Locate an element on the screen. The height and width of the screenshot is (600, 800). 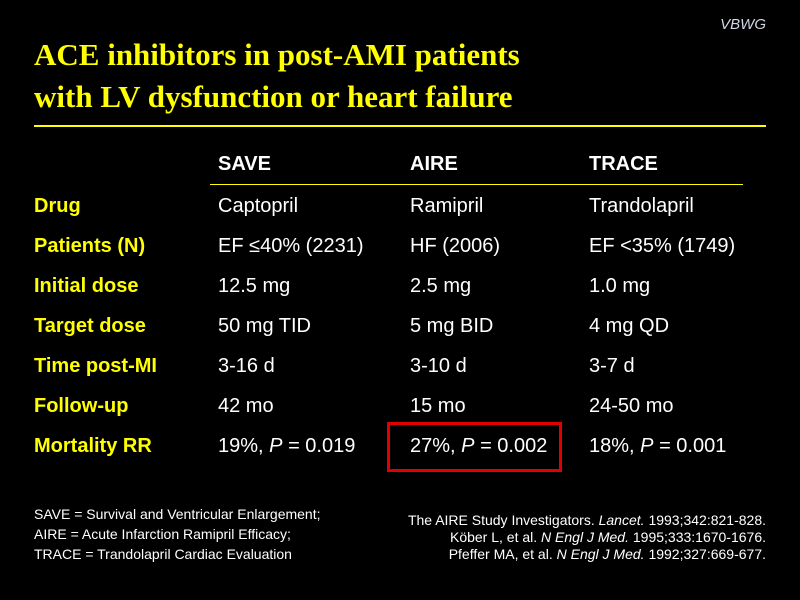
cell-aire-mortality: 27%, P = 0.002 is located at coordinates (478, 446).